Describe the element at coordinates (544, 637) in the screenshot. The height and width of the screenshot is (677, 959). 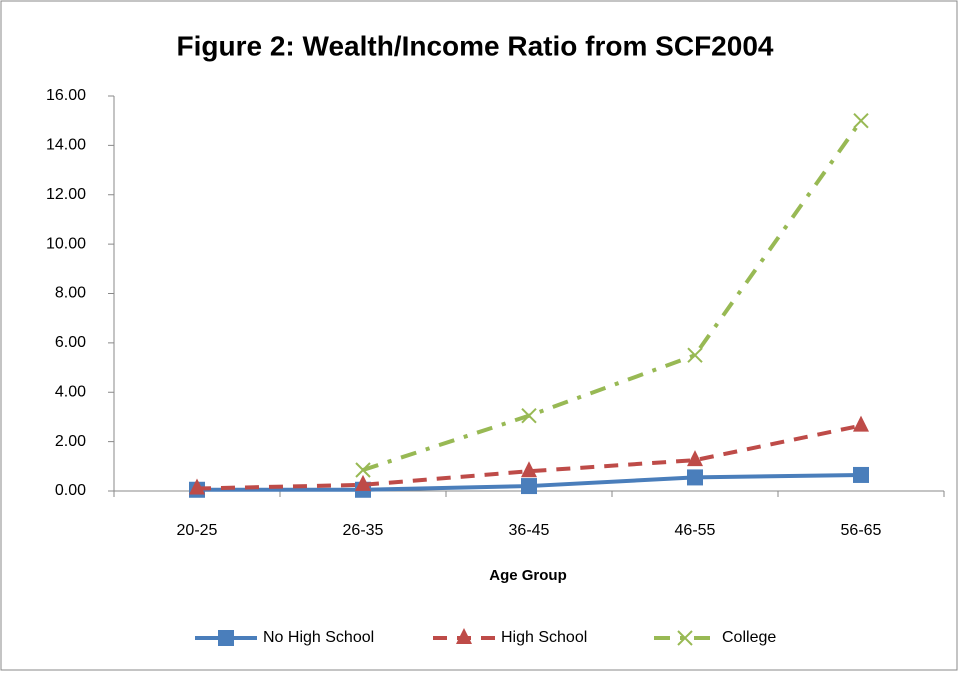
I see `legend-label: High School` at that location.